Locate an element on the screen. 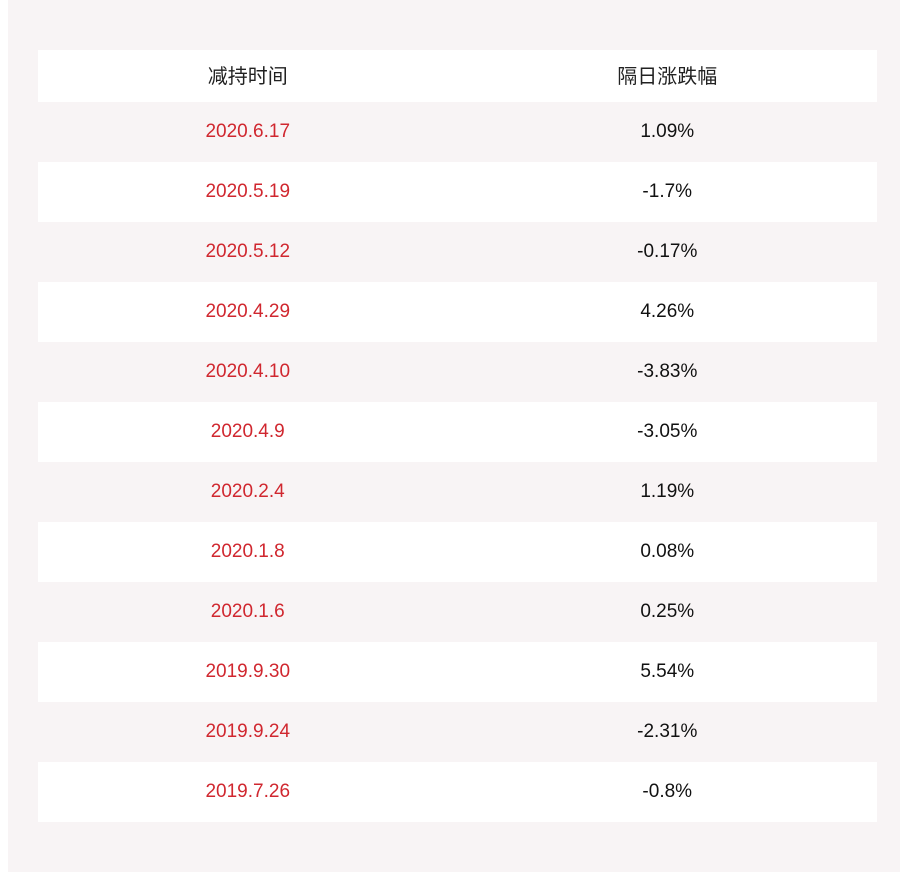  change-cell: 1.19% is located at coordinates (667, 491).